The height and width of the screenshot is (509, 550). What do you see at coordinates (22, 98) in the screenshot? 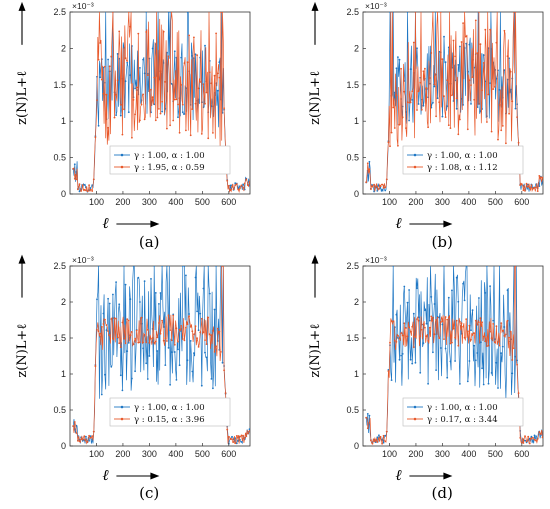
I see `y-axis-label: z(N)L+ℓ` at bounding box center [22, 98].